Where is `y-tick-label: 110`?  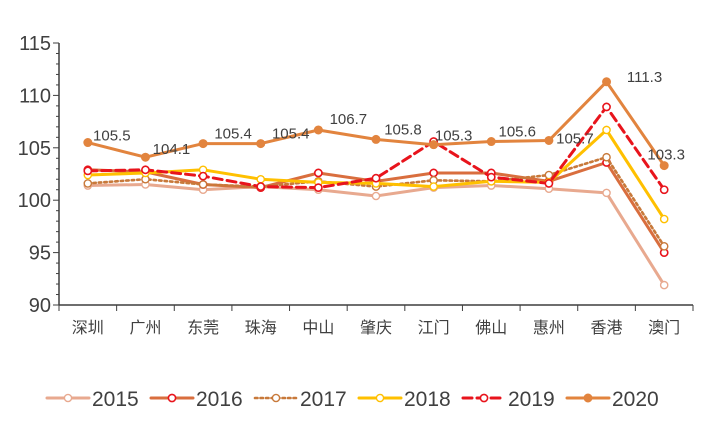 y-tick-label: 110 is located at coordinates (35, 96).